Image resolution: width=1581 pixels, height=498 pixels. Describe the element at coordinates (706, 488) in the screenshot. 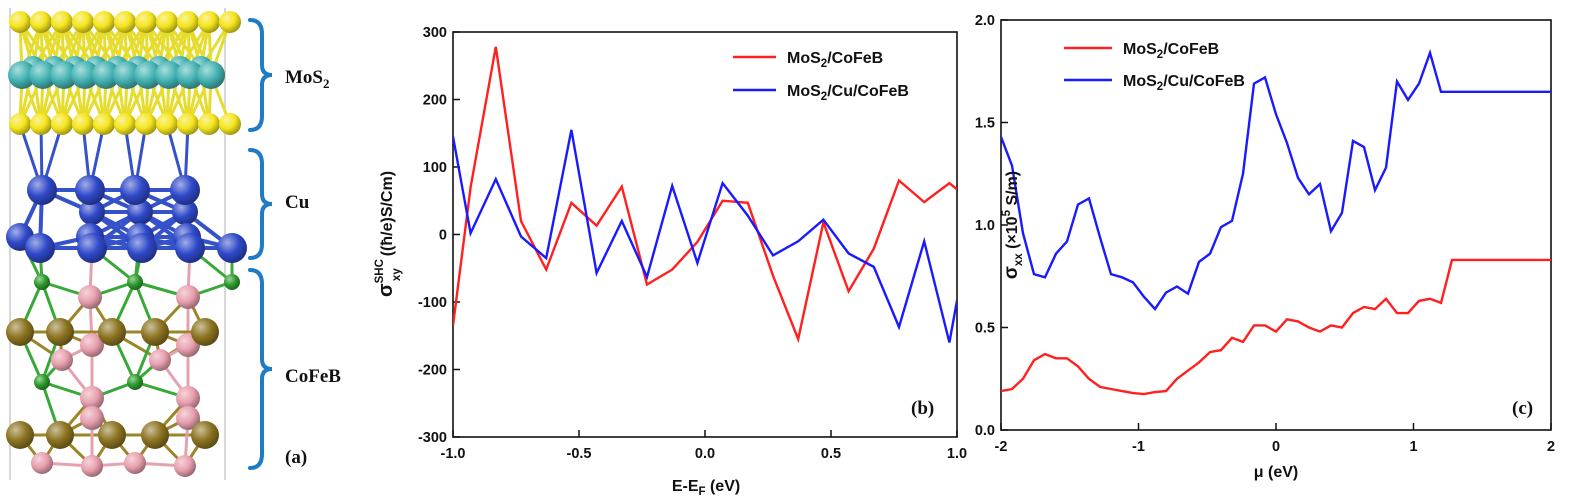

I see `shc-x-axis-label: E-EF (eV)` at that location.